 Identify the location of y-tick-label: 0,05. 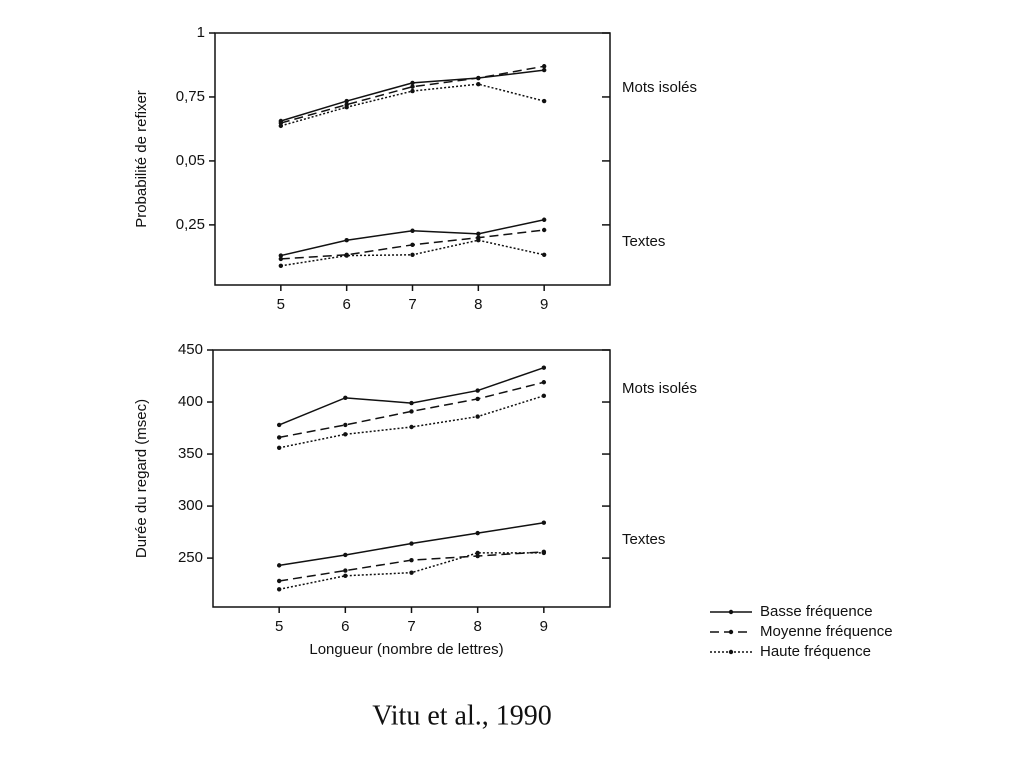
(190, 160).